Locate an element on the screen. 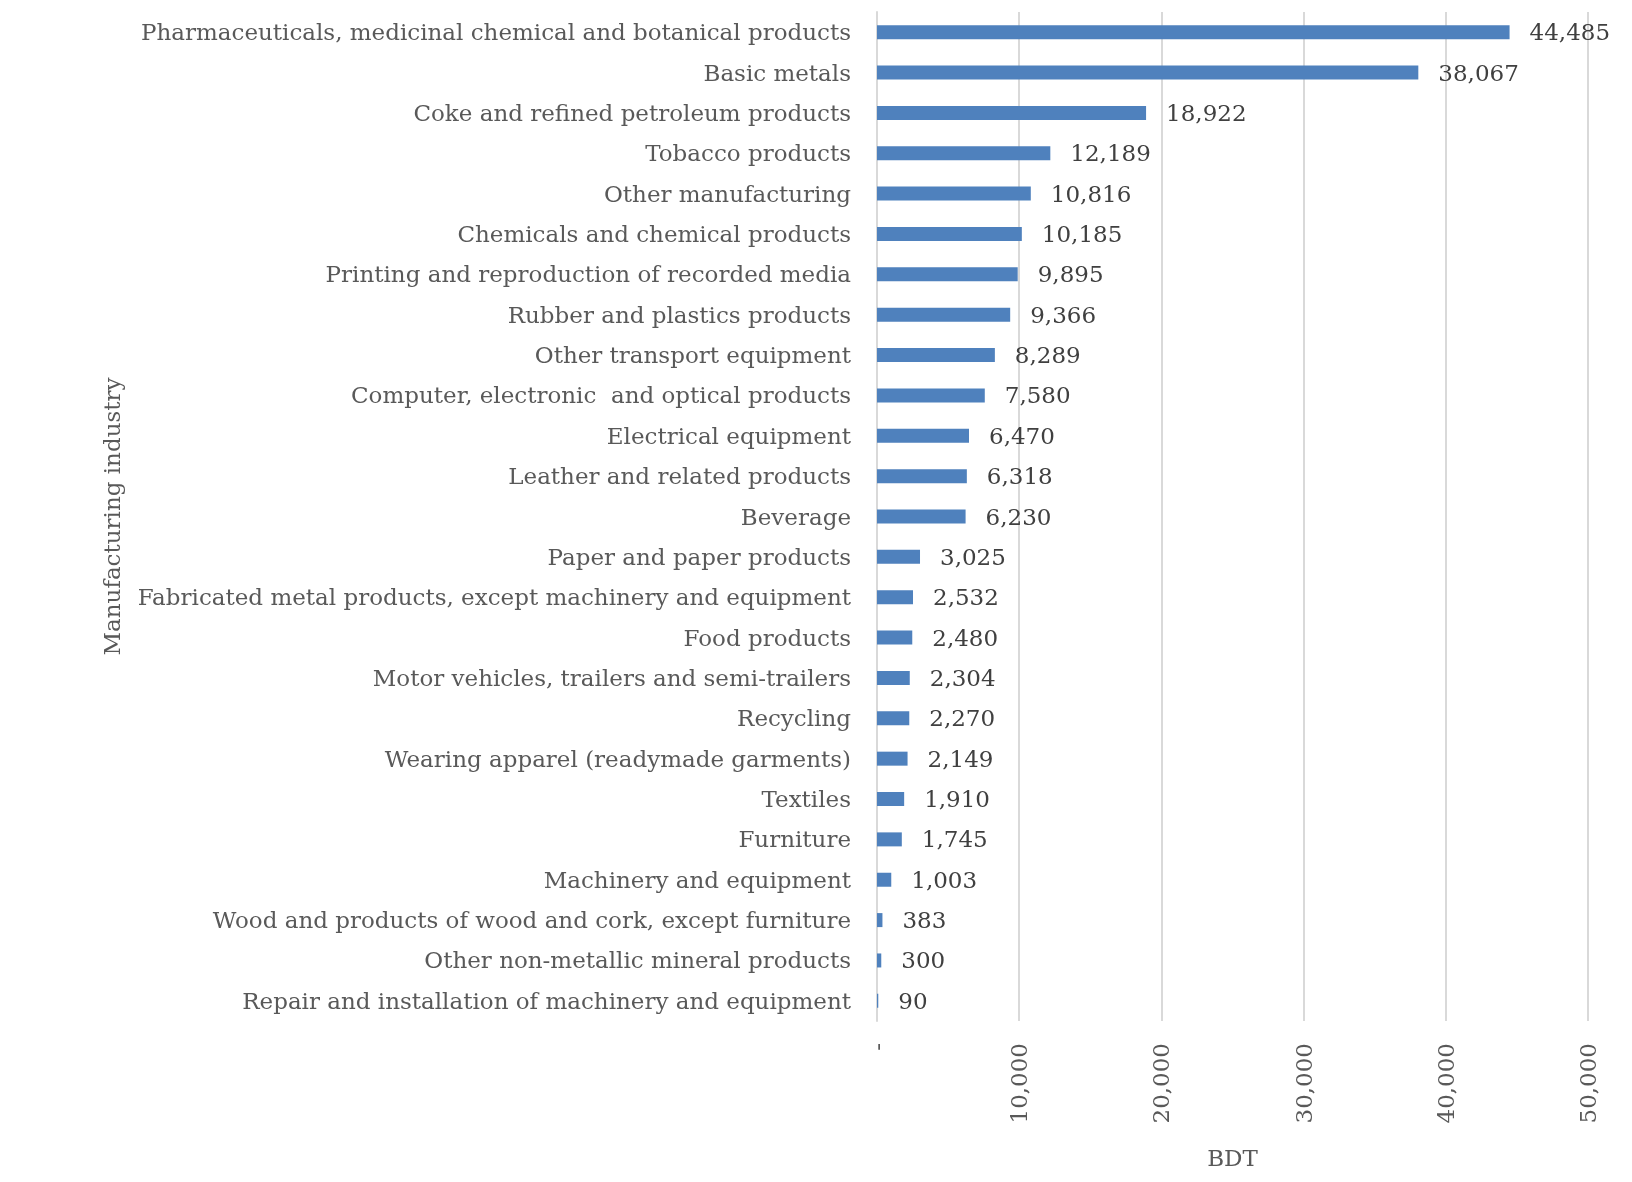 This screenshot has width=1632, height=1182. data-label: 2,480 is located at coordinates (965, 637).